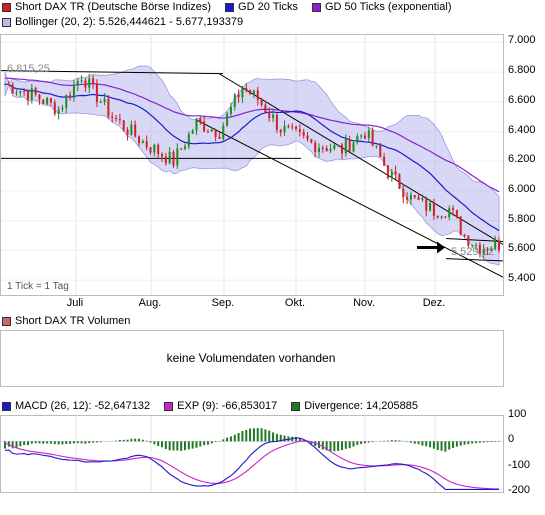  Describe the element at coordinates (316, 7) in the screenshot. I see `legend-swatch-gd50` at that location.